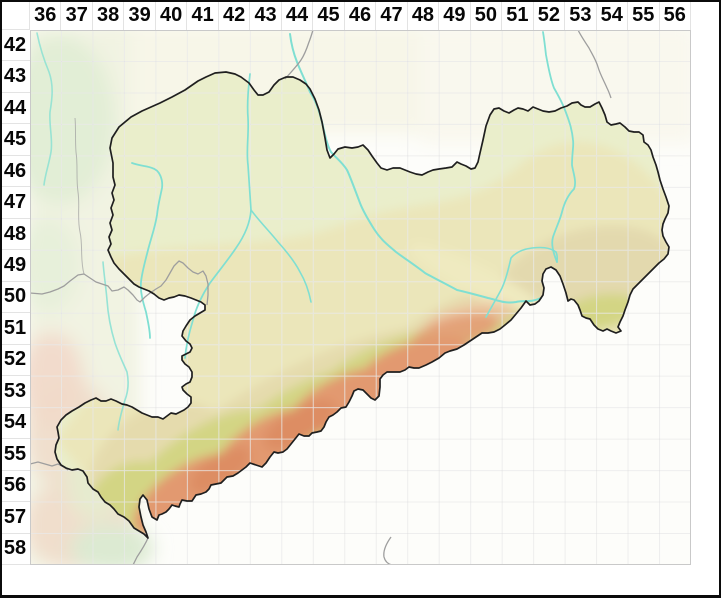 The image size is (721, 598). What do you see at coordinates (44, 109) in the screenshot?
I see `river-northwest-outside` at bounding box center [44, 109].